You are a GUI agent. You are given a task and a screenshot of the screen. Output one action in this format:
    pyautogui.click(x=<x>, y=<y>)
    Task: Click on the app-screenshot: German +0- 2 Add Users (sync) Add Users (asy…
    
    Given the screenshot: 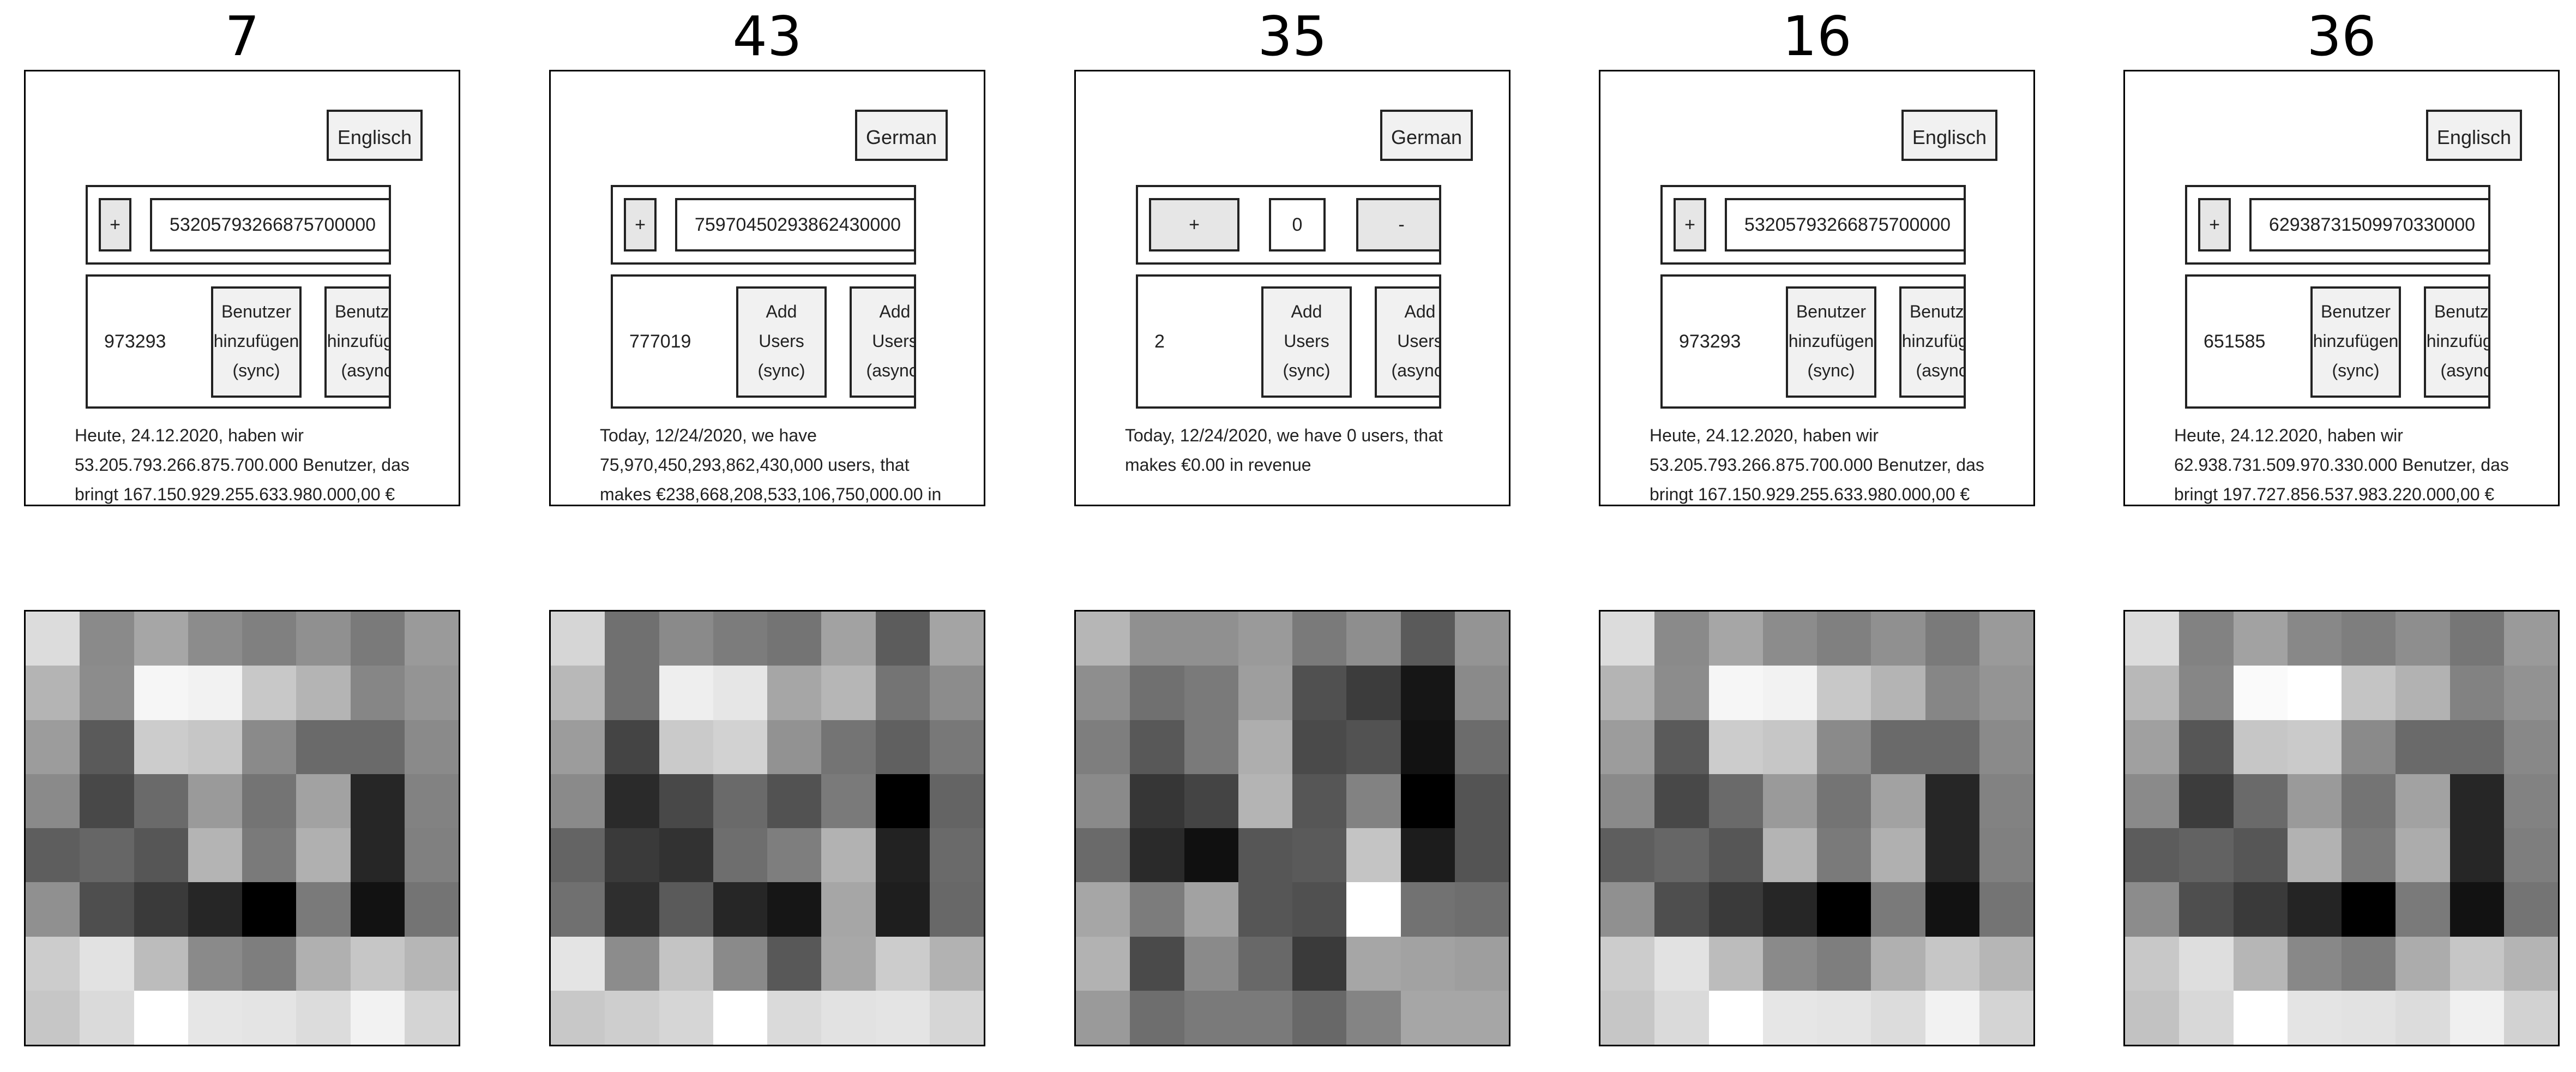 What is the action you would take?
    pyautogui.click(x=1292, y=288)
    